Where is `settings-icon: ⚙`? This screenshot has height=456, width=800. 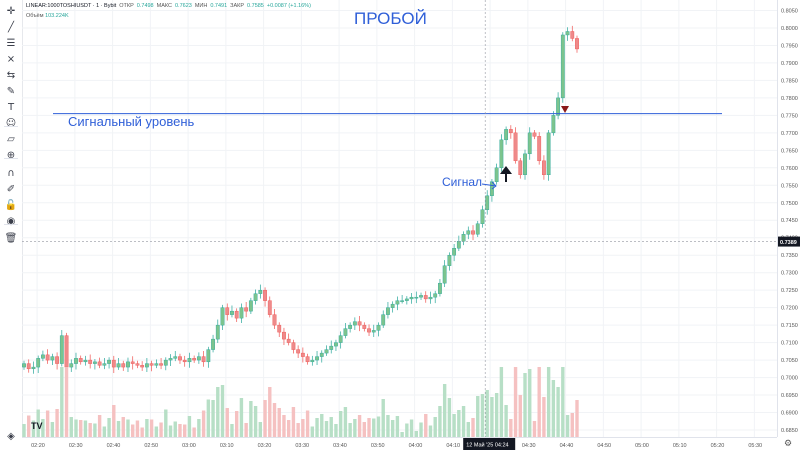 settings-icon: ⚙ is located at coordinates (788, 444).